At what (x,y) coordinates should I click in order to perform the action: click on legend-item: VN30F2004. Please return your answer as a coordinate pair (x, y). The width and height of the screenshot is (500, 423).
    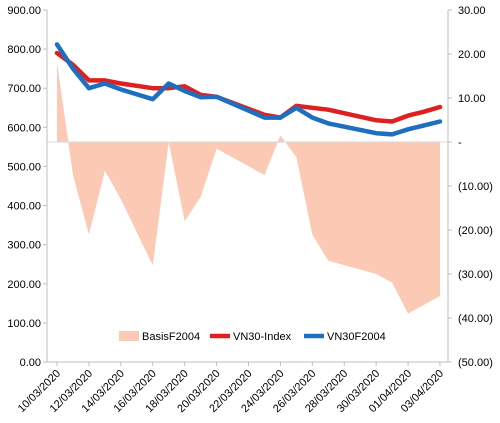
    Looking at the image, I should click on (345, 337).